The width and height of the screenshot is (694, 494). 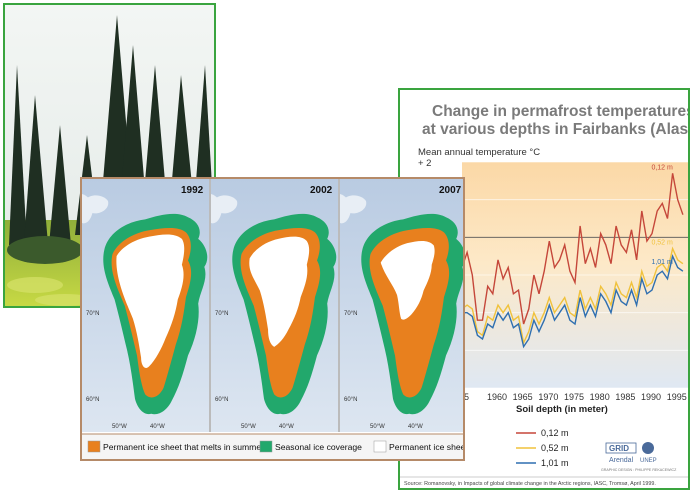 What do you see at coordinates (426, 447) in the screenshot?
I see `legend-label-2: Permanent ice sheet` at bounding box center [426, 447].